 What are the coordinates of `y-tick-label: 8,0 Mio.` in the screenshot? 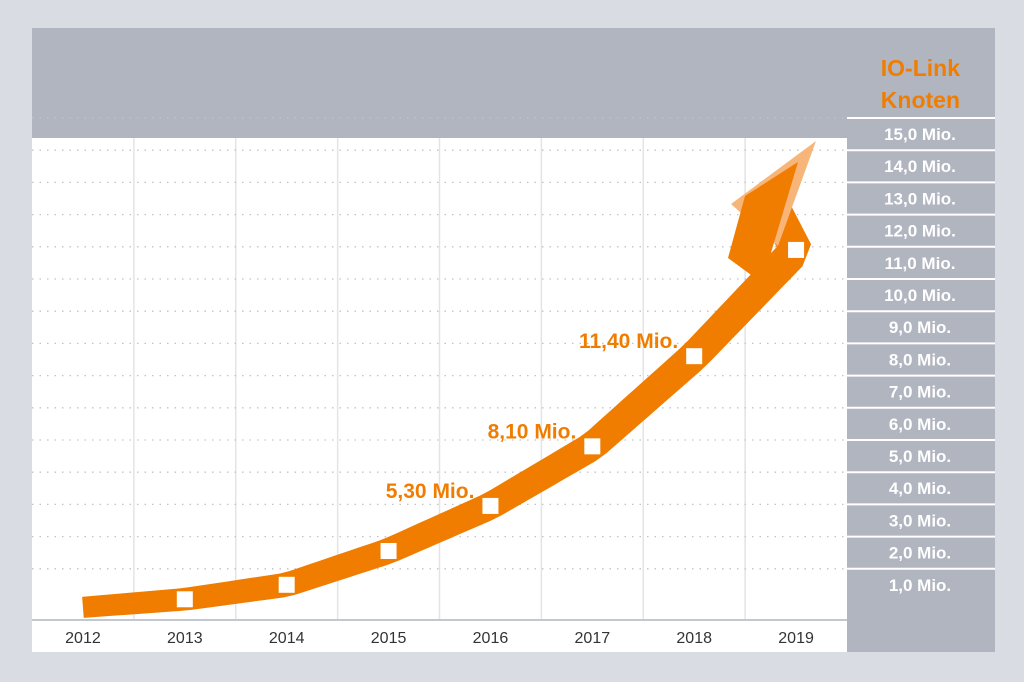 It's located at (920, 359).